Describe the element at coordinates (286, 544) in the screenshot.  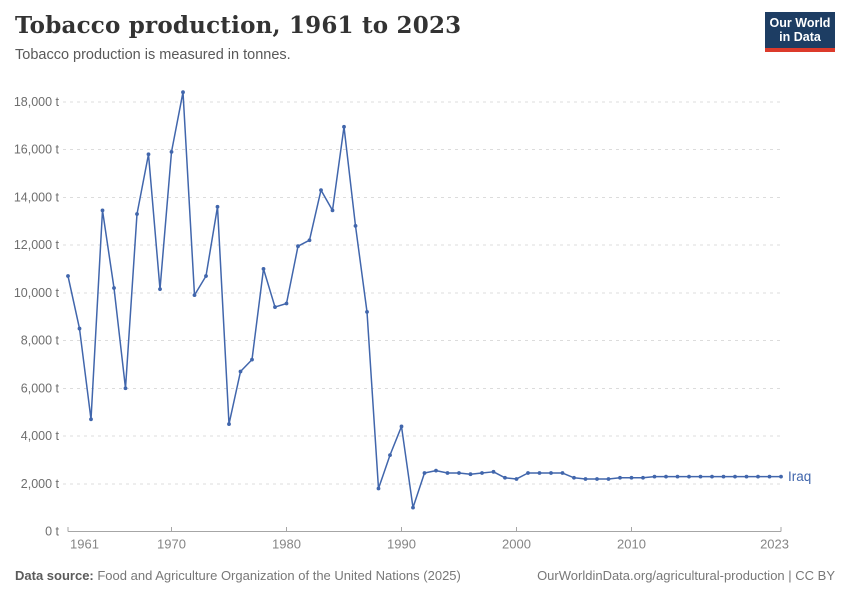
I see `x-tick-label: 1980` at that location.